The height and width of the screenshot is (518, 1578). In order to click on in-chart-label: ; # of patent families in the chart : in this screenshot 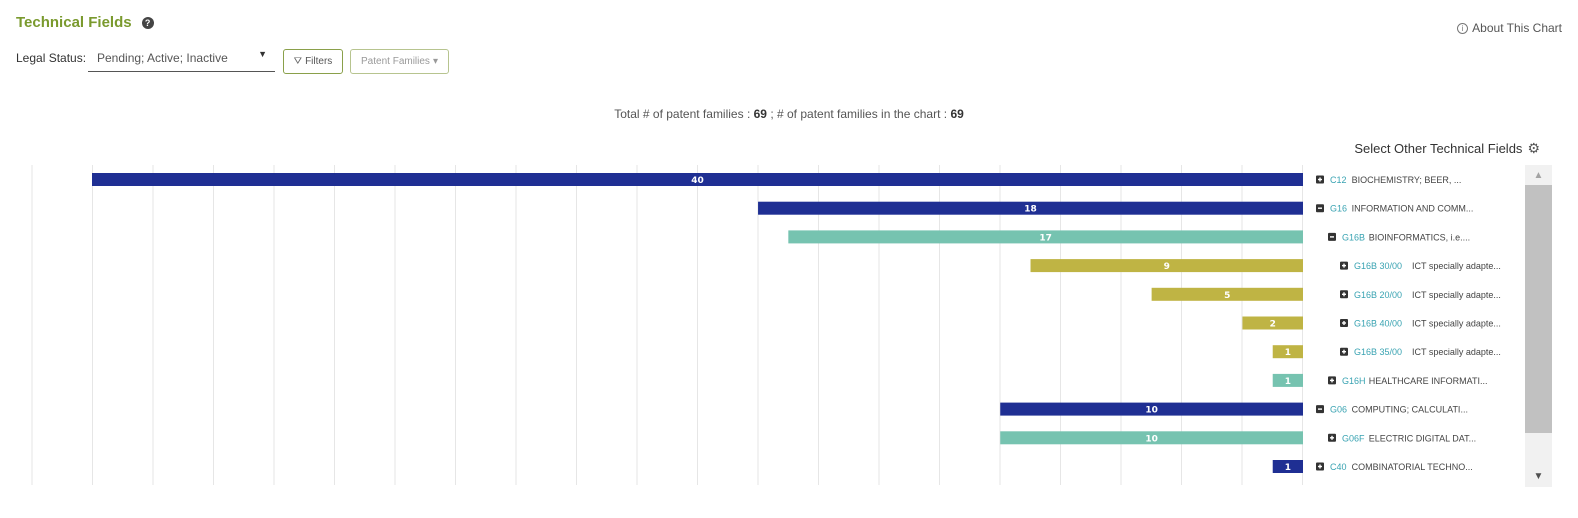, I will do `click(859, 114)`.